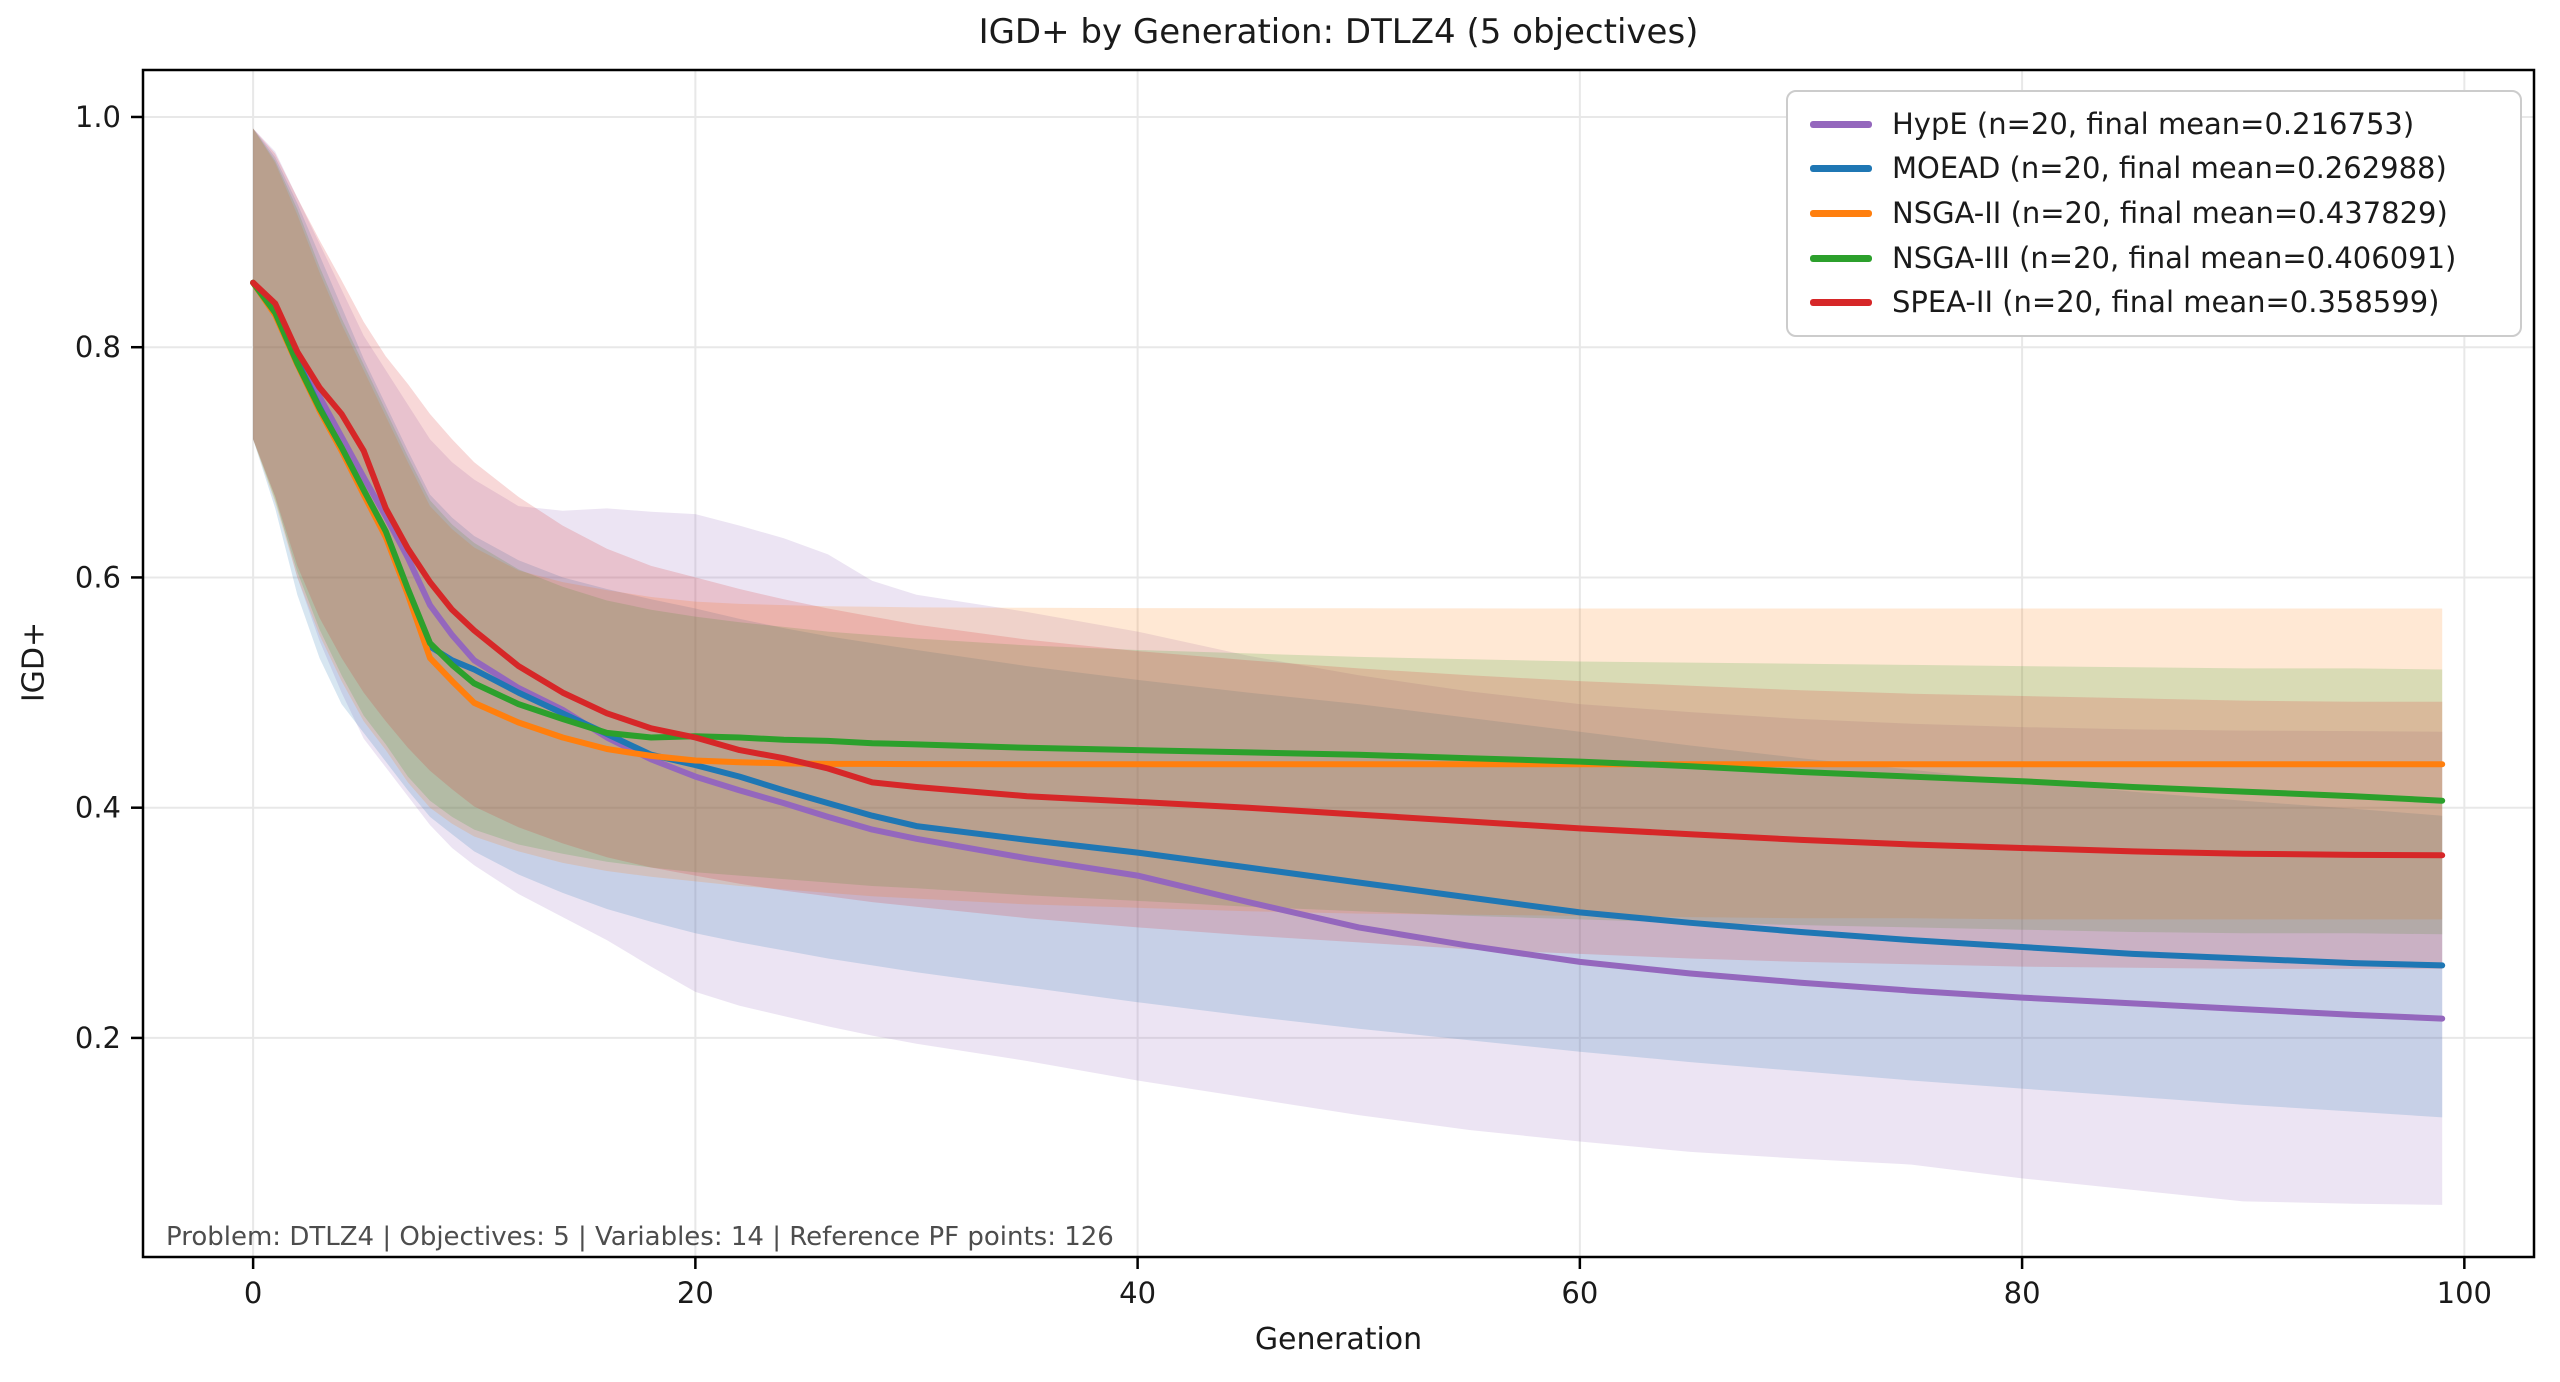 This screenshot has height=1382, width=2560. Describe the element at coordinates (1338, 32) in the screenshot. I see `chart-title: IGD+ by Generation: DTLZ4 (5 objectives)` at that location.